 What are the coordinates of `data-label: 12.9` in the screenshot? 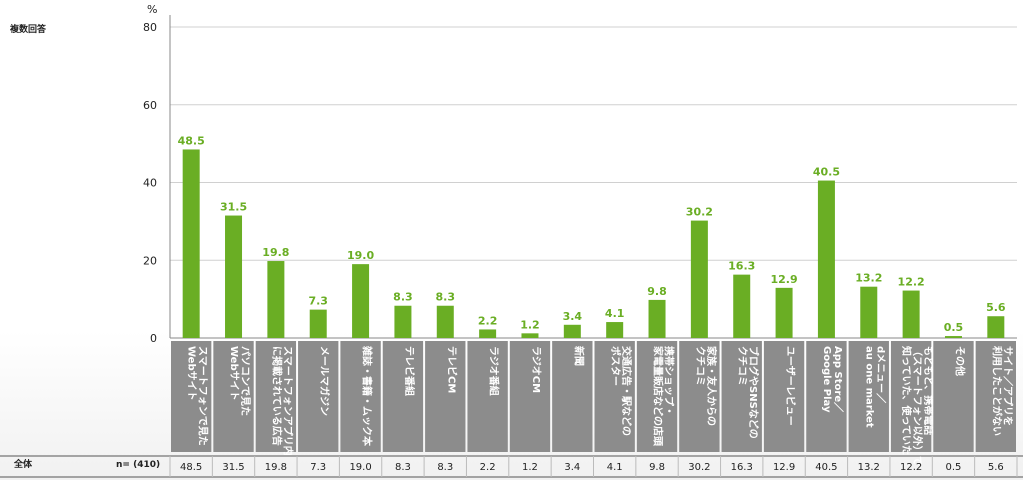 It's located at (784, 279).